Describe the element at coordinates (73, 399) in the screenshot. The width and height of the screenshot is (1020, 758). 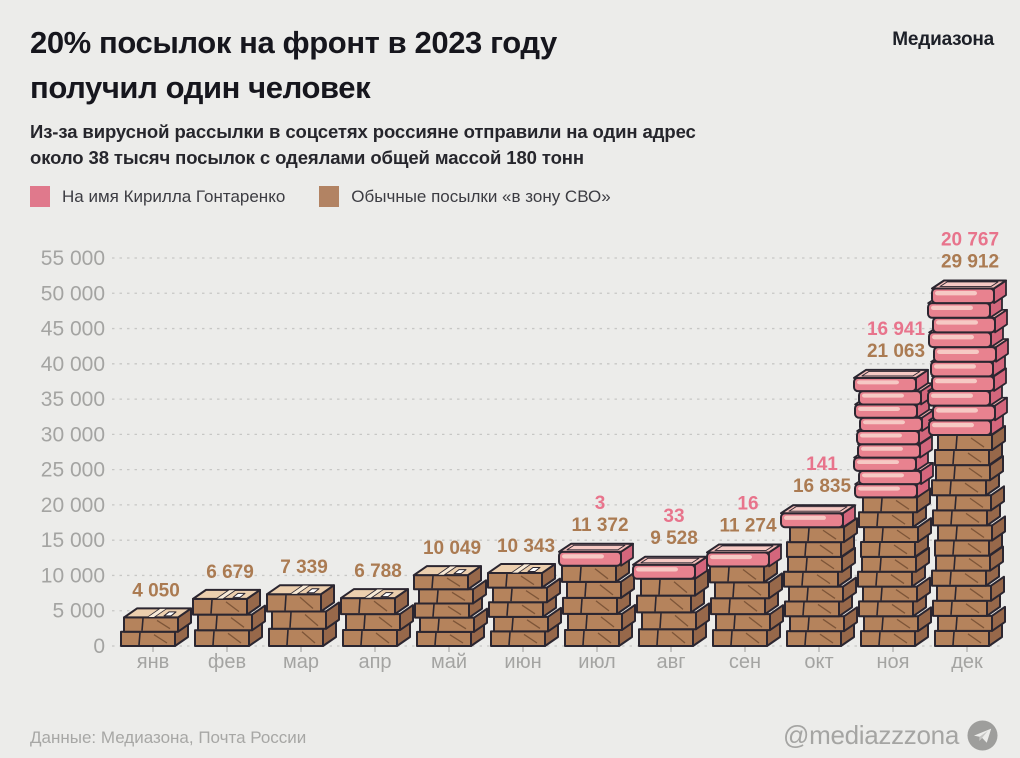
I see `svg-text: 35 000` at that location.